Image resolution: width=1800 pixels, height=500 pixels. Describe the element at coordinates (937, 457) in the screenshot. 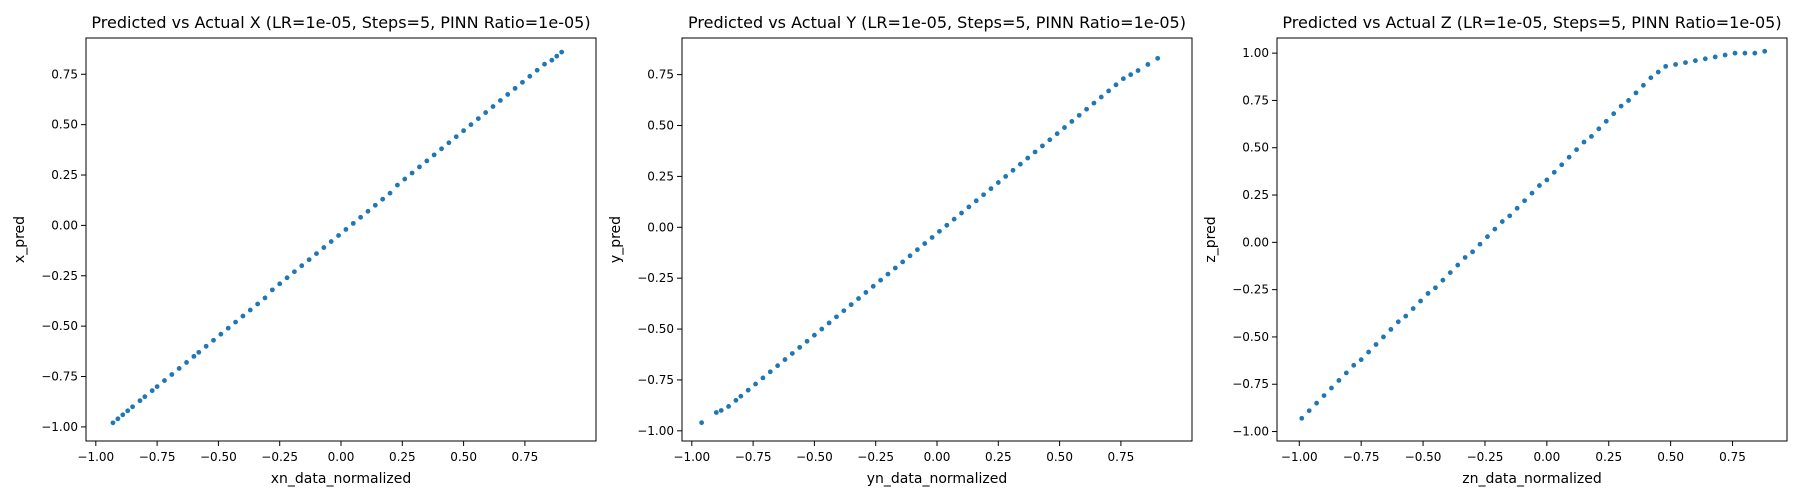

I see `x-tick-label-y: 0.00` at that location.